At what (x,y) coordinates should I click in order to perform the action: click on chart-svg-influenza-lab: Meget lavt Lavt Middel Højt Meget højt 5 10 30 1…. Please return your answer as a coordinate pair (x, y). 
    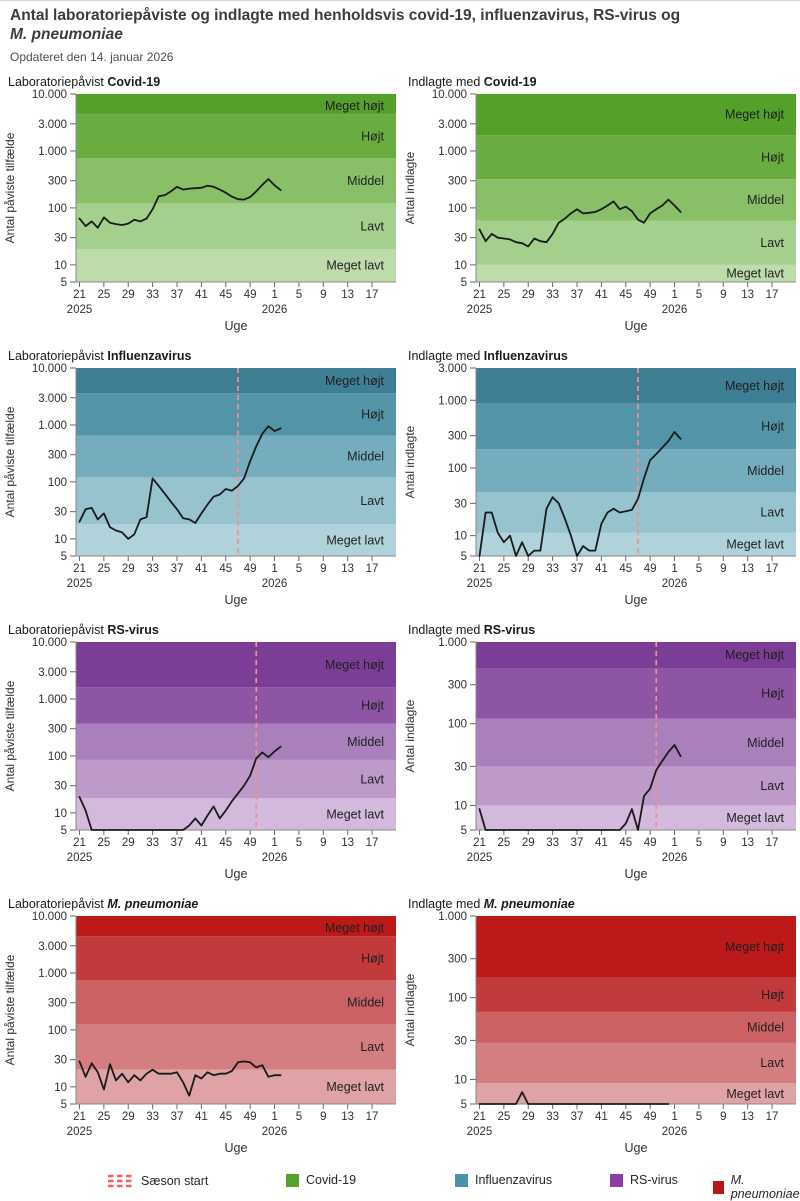
    Looking at the image, I should click on (199, 478).